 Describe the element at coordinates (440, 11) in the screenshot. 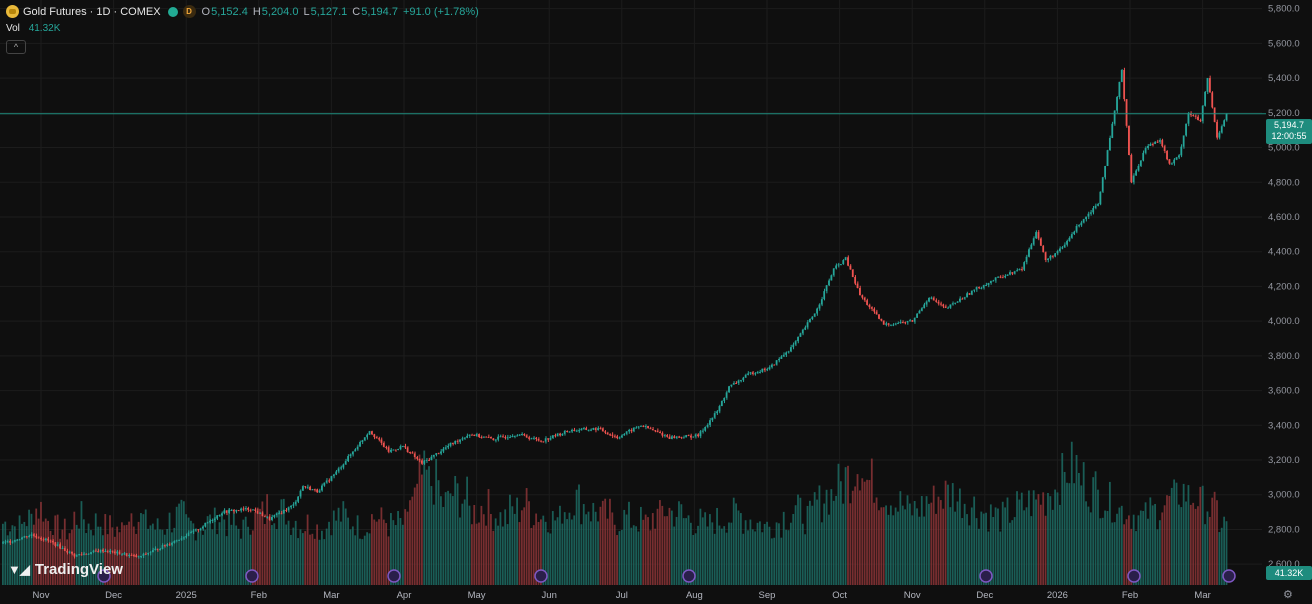

I see `ohlc-change-value: +91.0 (+1.78%)` at that location.